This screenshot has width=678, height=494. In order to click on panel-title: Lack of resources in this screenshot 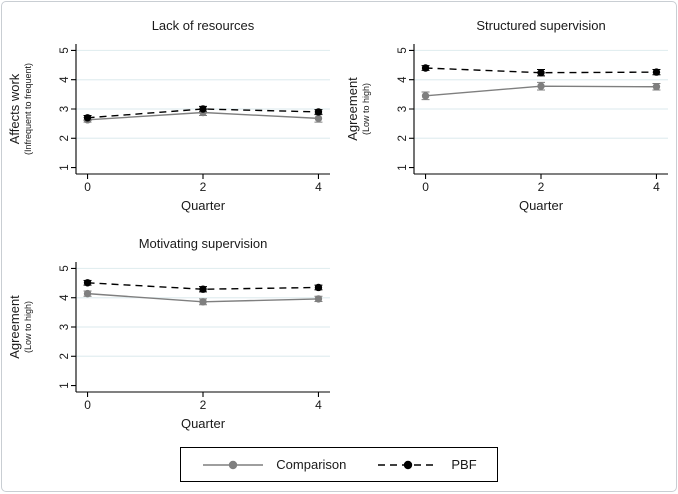, I will do `click(203, 25)`.